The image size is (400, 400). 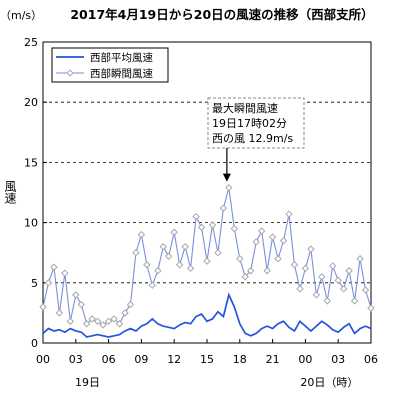 What do you see at coordinates (245, 108) in the screenshot?
I see `annotation-line: 最大瞬間風速` at bounding box center [245, 108].